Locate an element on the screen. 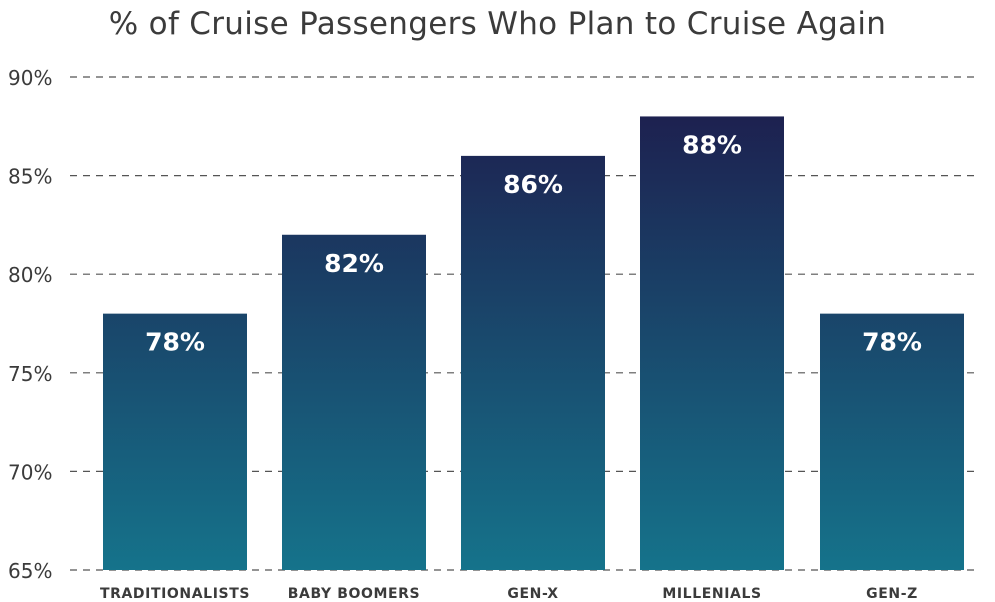 The image size is (995, 602). x-tick-label: MILLENIALS is located at coordinates (711, 594).